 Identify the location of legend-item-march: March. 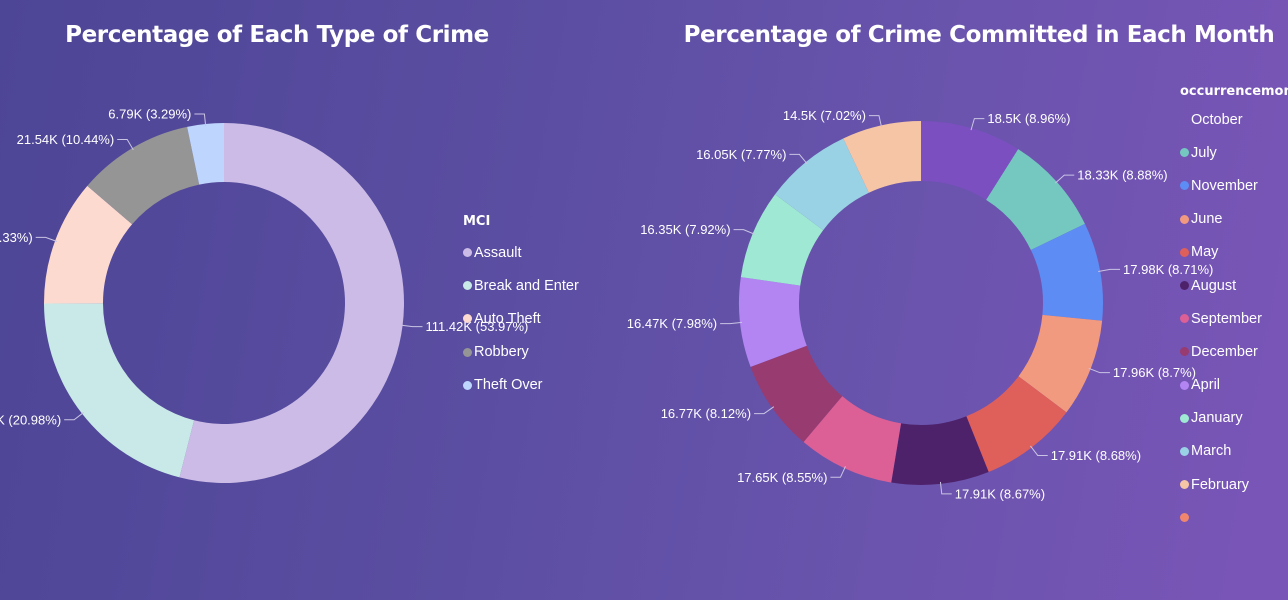
(1234, 451).